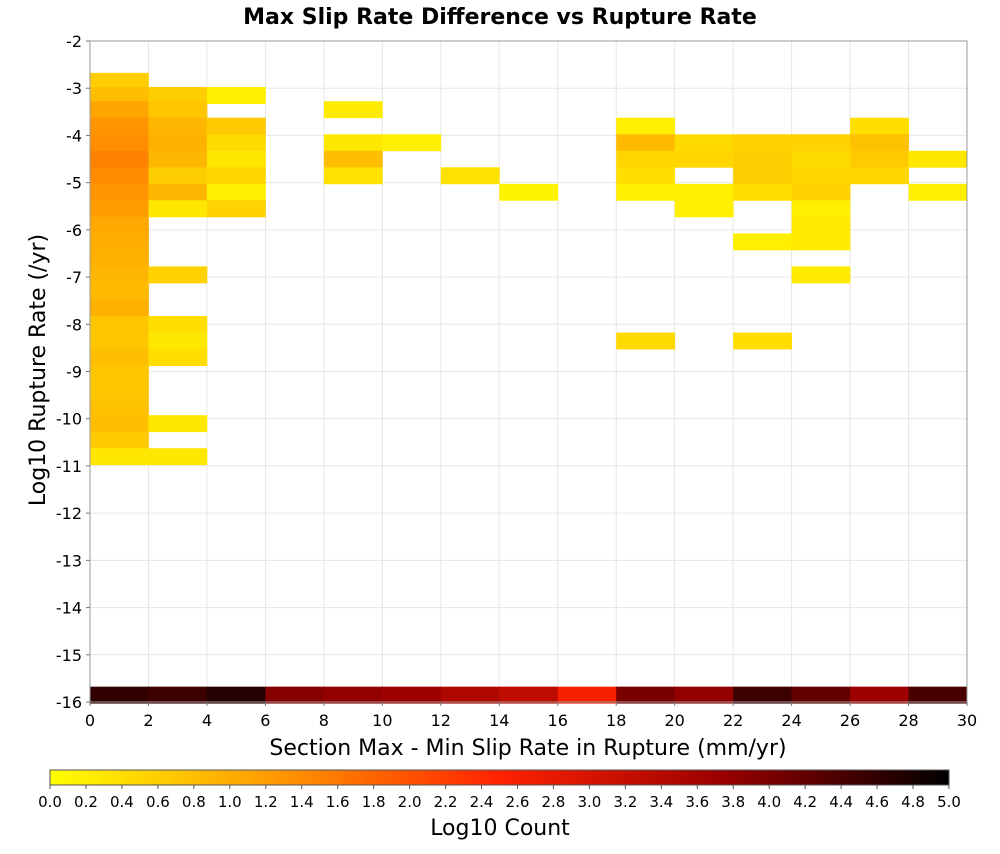  What do you see at coordinates (69, 513) in the screenshot?
I see `y-tick-label: -12` at bounding box center [69, 513].